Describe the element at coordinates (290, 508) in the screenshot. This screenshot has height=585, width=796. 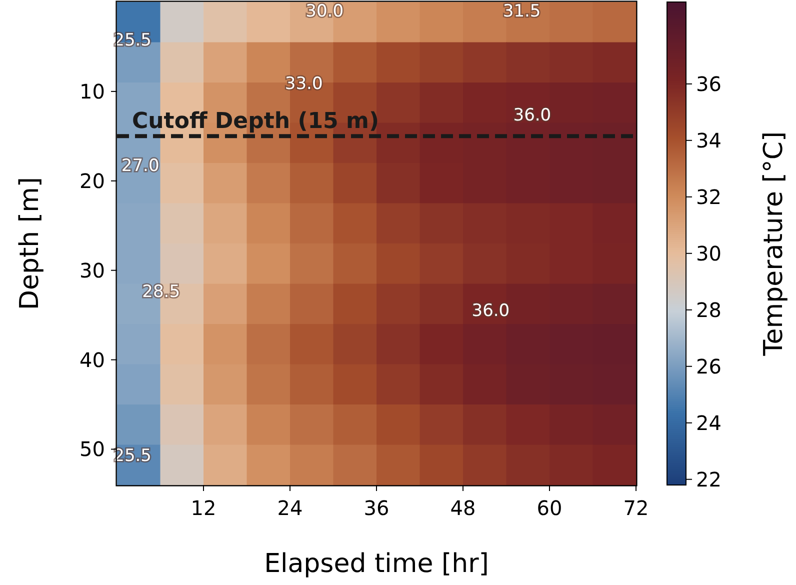
I see `x-tick-label: 24` at that location.